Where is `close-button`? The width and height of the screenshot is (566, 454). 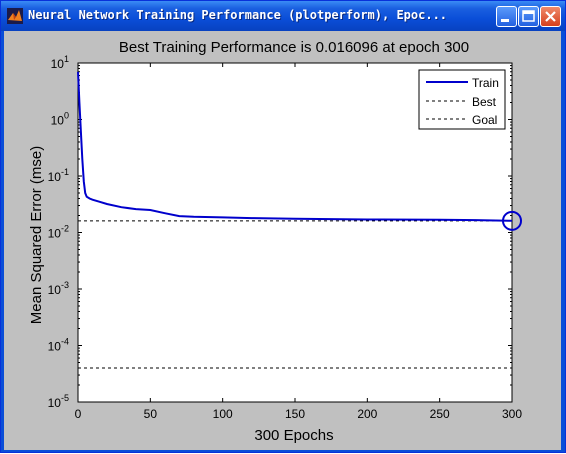
close-button is located at coordinates (550, 16).